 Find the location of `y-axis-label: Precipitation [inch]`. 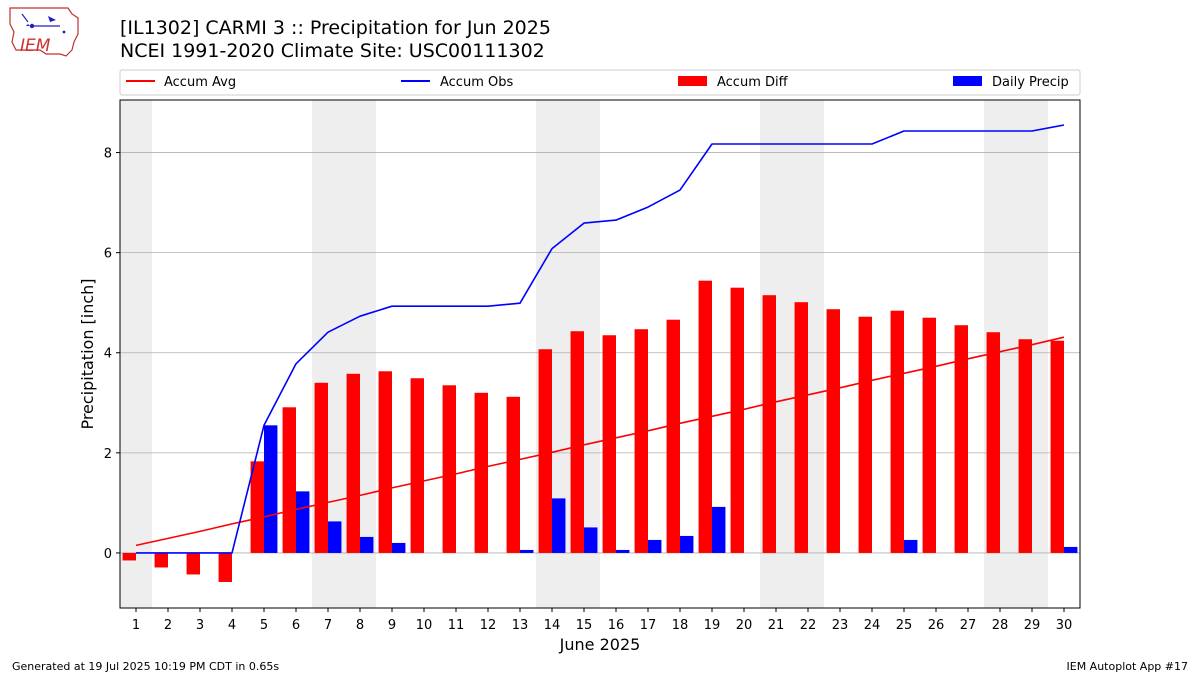

y-axis-label: Precipitation [inch] is located at coordinates (87, 353).